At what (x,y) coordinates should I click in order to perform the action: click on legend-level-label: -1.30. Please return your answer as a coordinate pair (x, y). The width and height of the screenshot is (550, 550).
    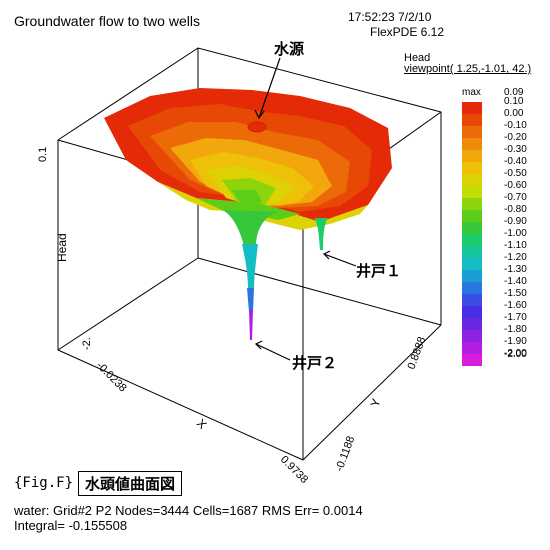
    Looking at the image, I should click on (515, 269).